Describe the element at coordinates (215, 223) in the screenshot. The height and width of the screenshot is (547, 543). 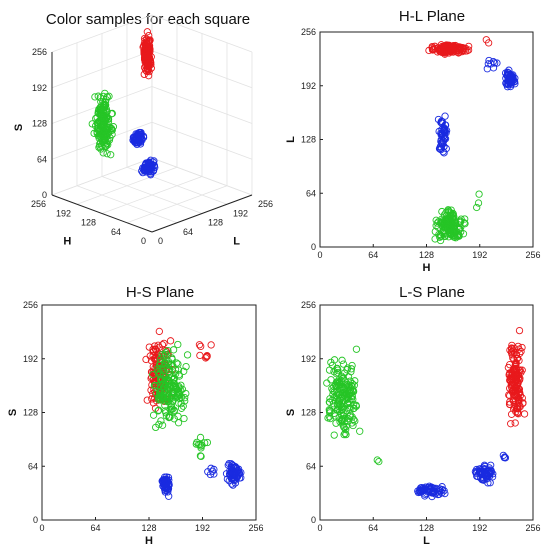
I see `l-tick-label: 128` at that location.